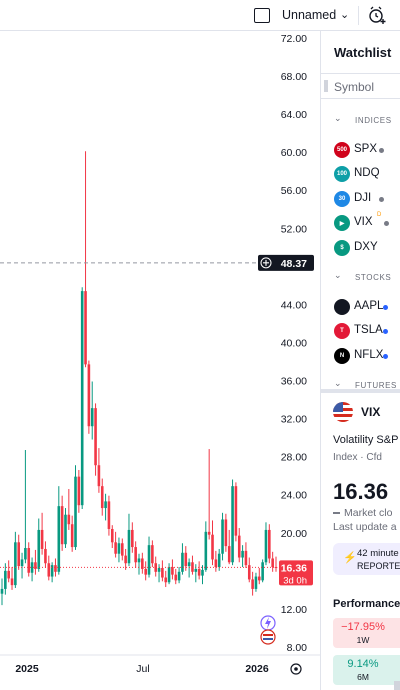 Image resolution: width=400 pixels, height=690 pixels. Describe the element at coordinates (354, 87) in the screenshot. I see `column-symbol-label: Symbol` at that location.